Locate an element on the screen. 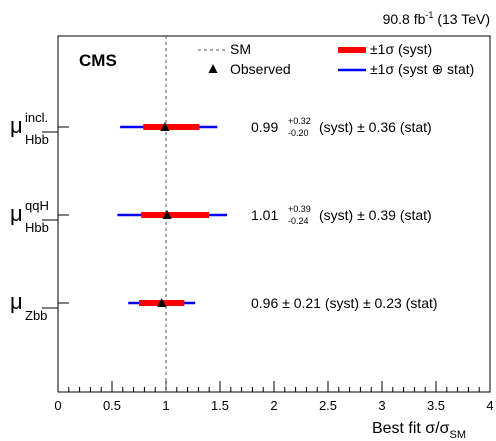 The height and width of the screenshot is (441, 496). result-stat: (syst) ± 0.39 (stat) is located at coordinates (375, 215).